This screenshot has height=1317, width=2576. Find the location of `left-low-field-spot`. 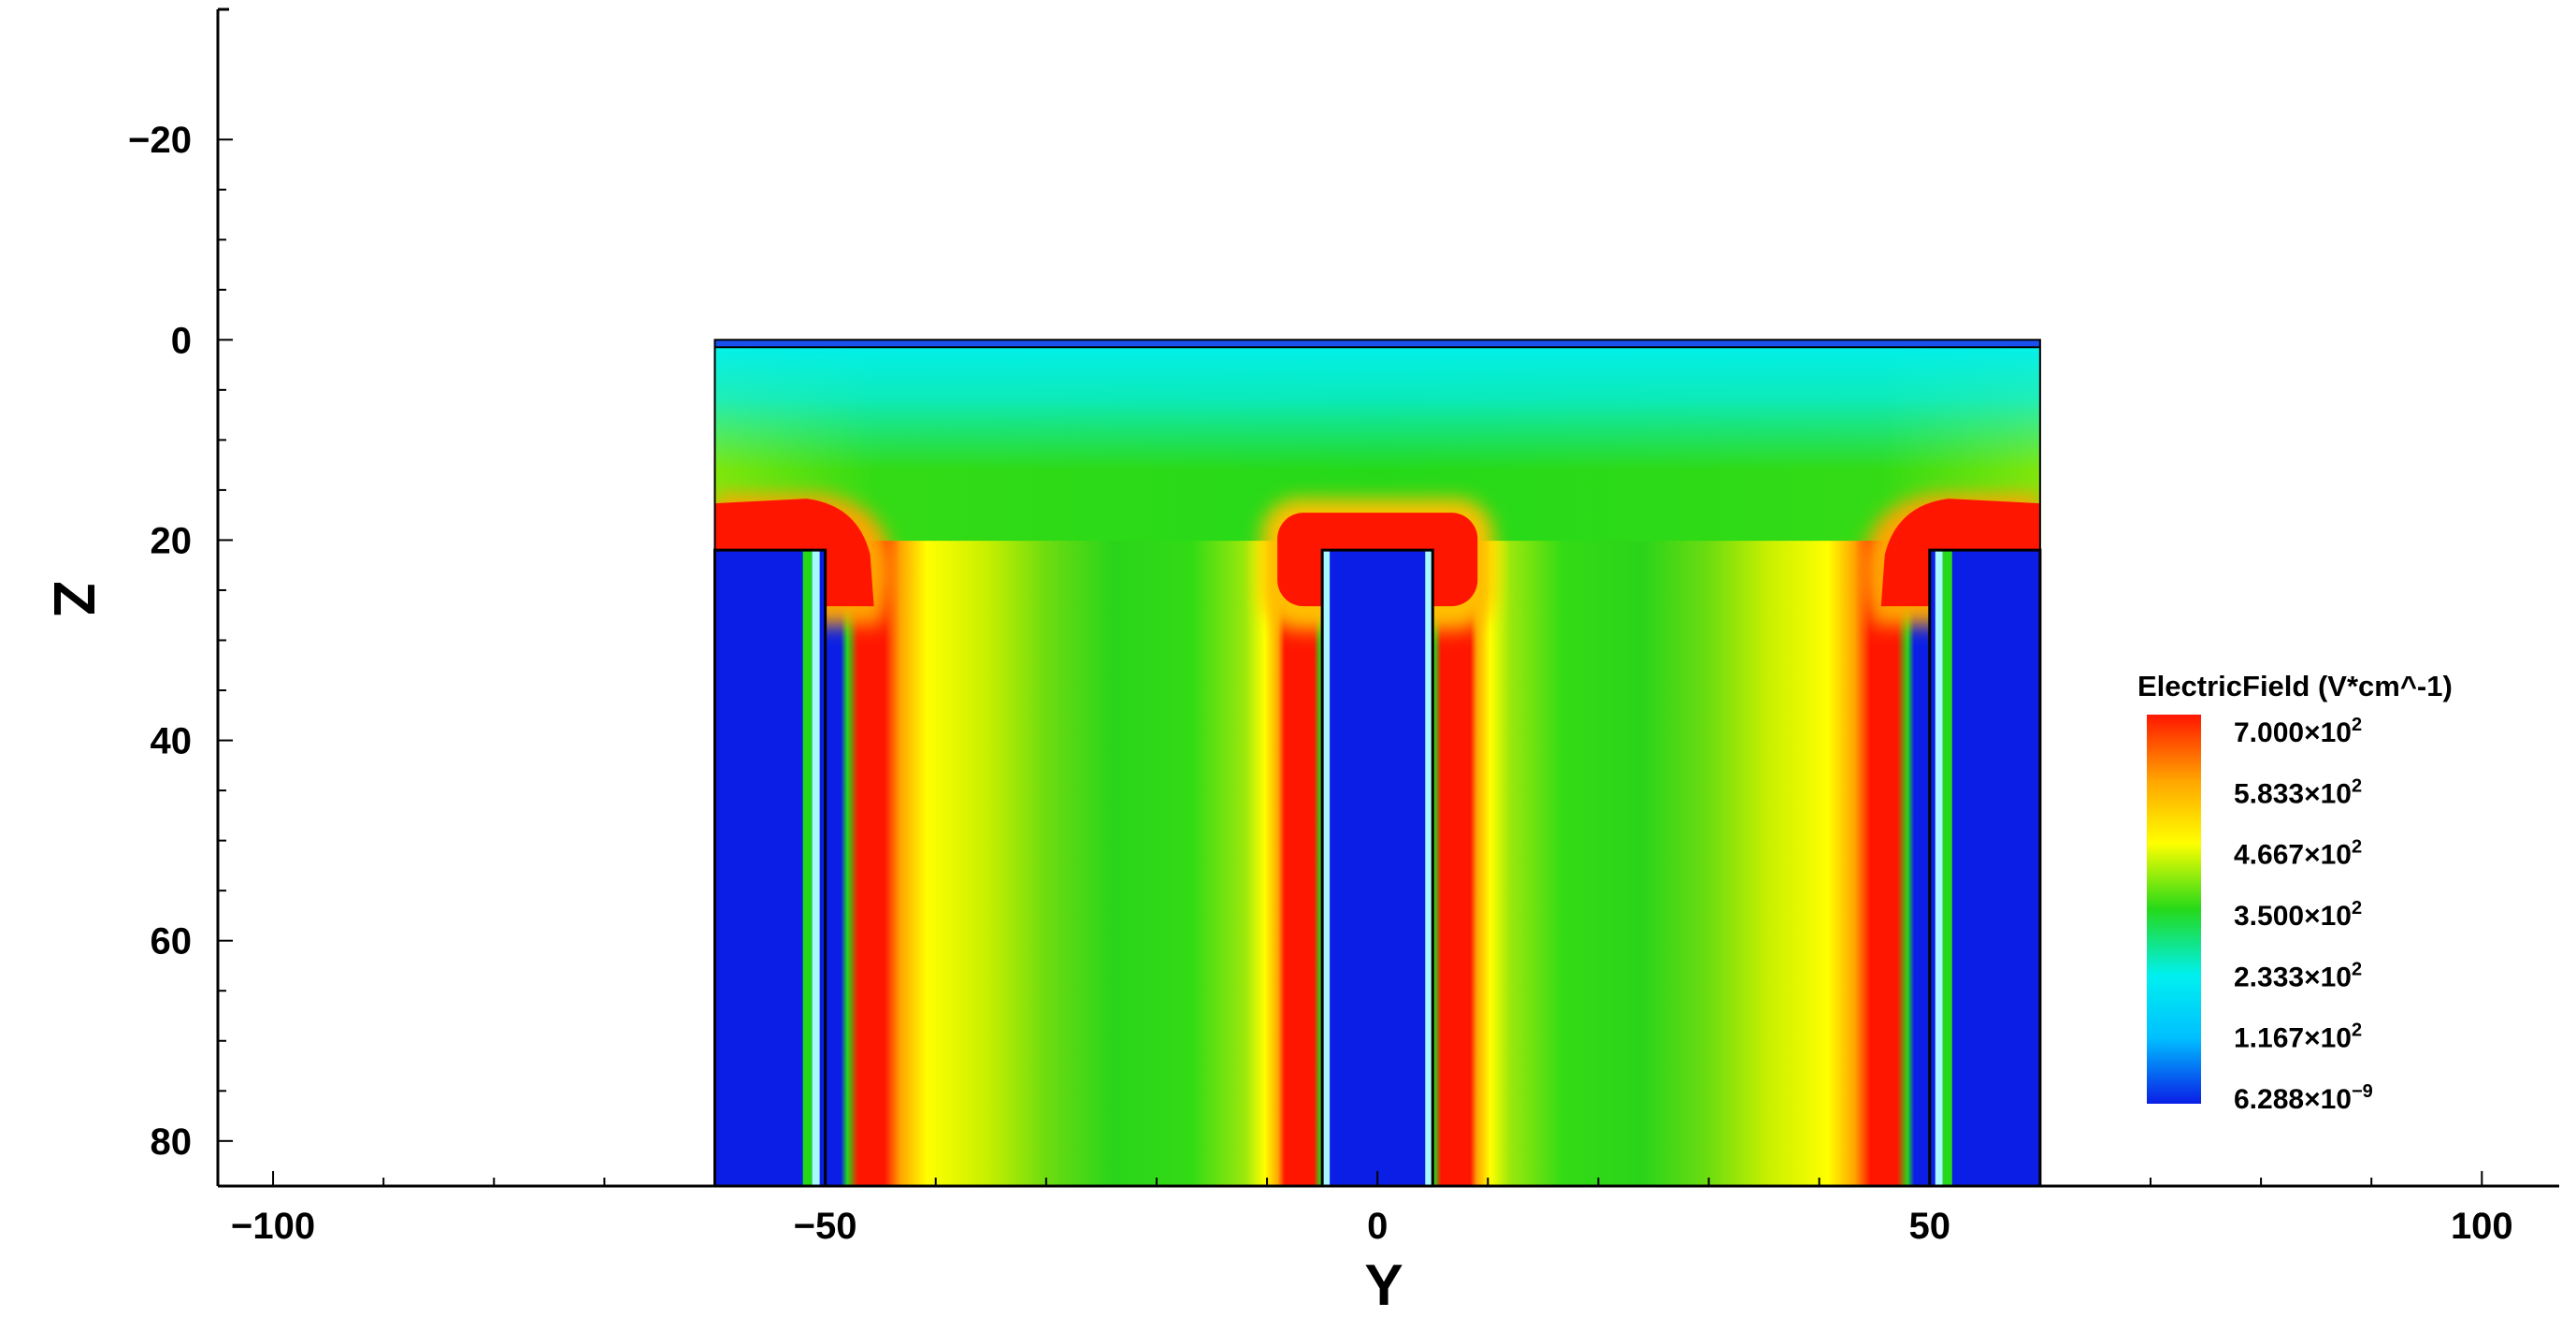

left-low-field-spot is located at coordinates (776, 383).